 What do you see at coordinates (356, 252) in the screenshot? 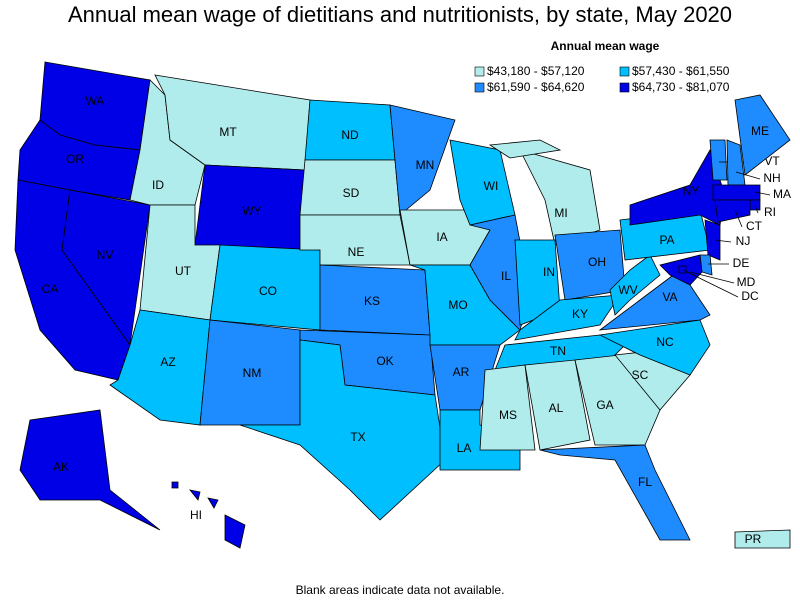
I see `state-label: NE` at bounding box center [356, 252].